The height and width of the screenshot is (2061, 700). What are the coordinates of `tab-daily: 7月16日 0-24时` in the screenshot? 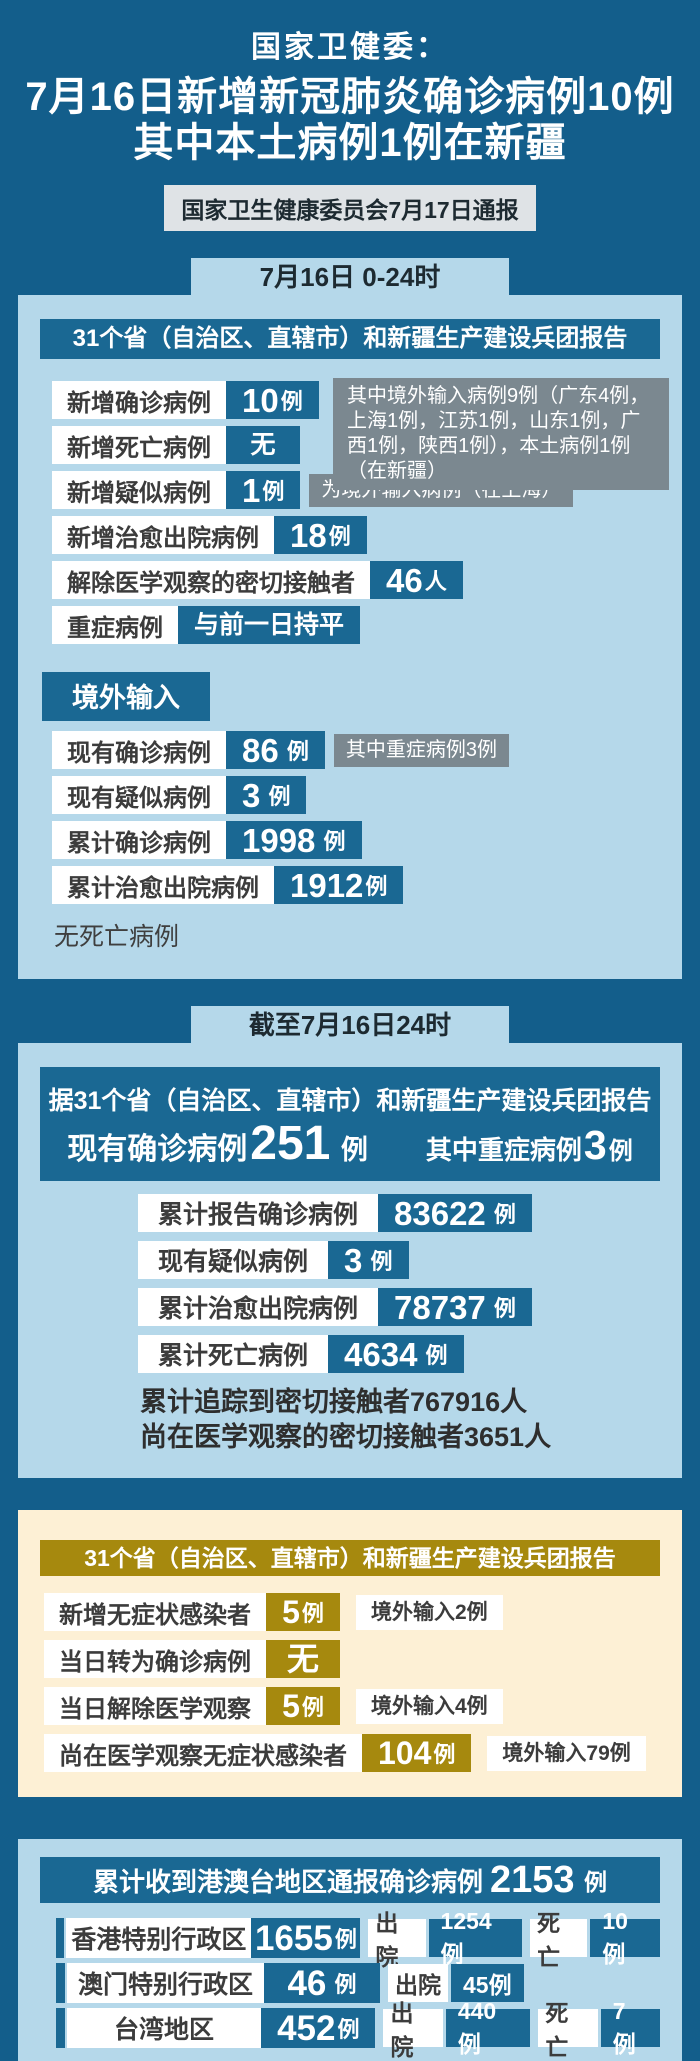 It's located at (350, 277).